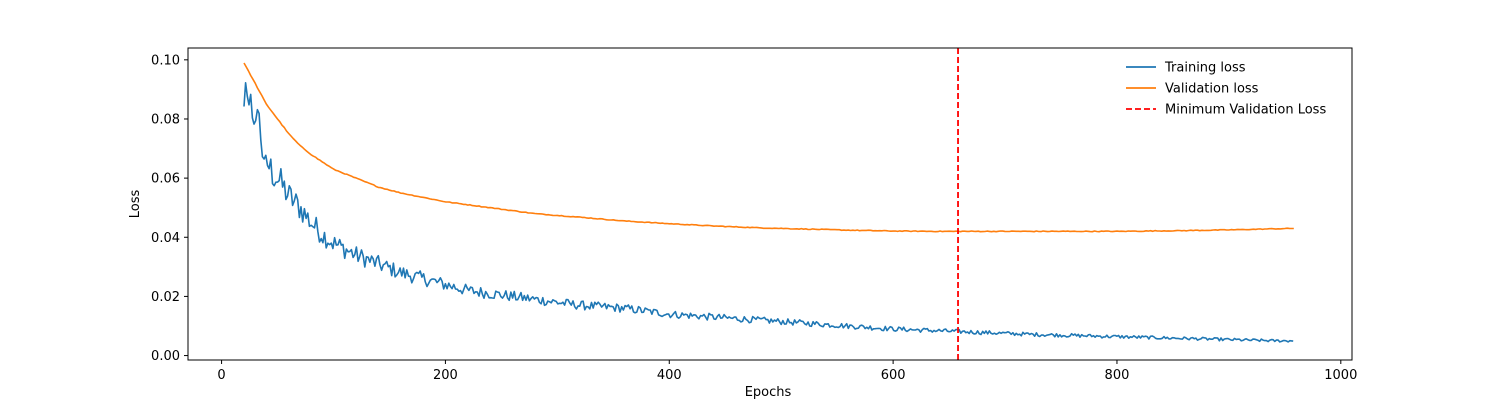  Describe the element at coordinates (787, 371) in the screenshot. I see `x-axis: 0 200 400 600 800 1000` at that location.